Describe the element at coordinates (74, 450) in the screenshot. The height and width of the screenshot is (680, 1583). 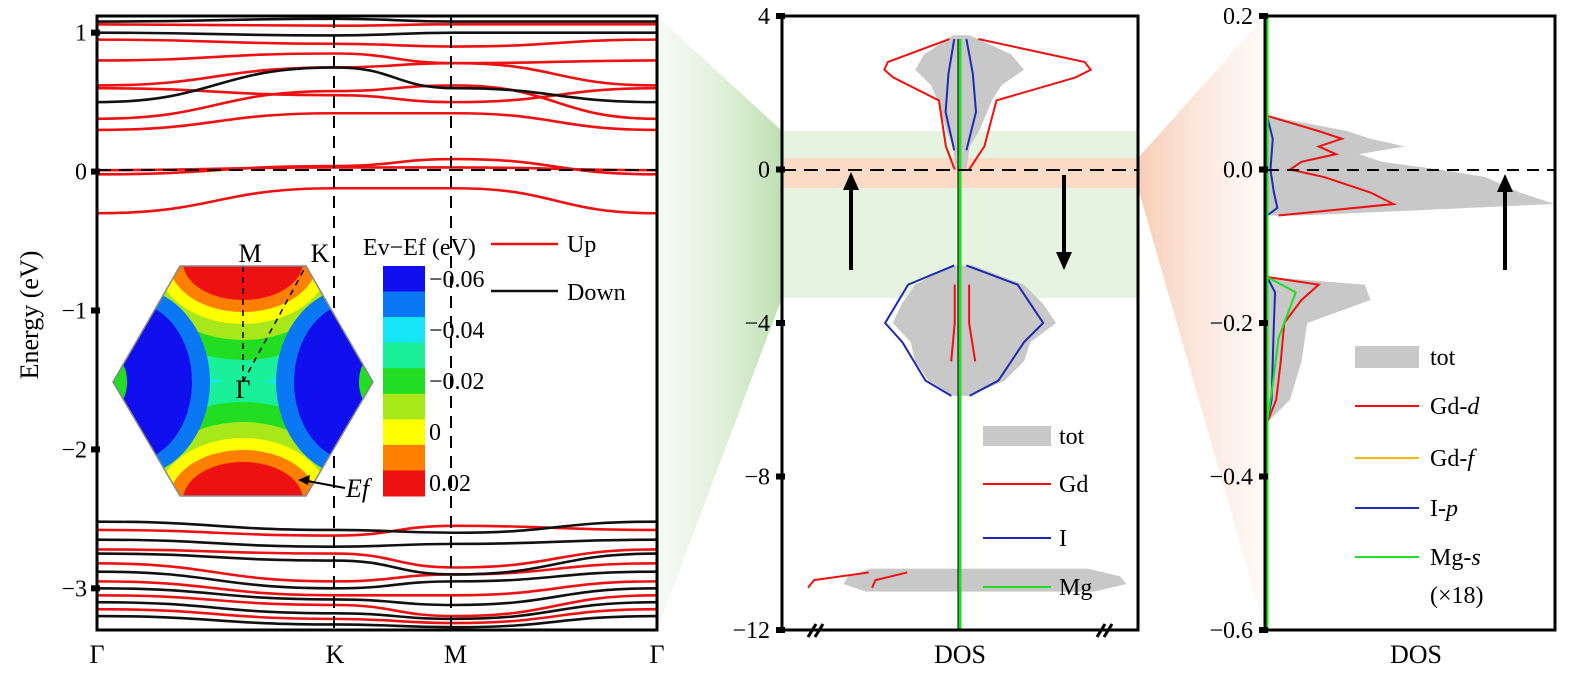
I see `band-ytick-label: −2` at that location.